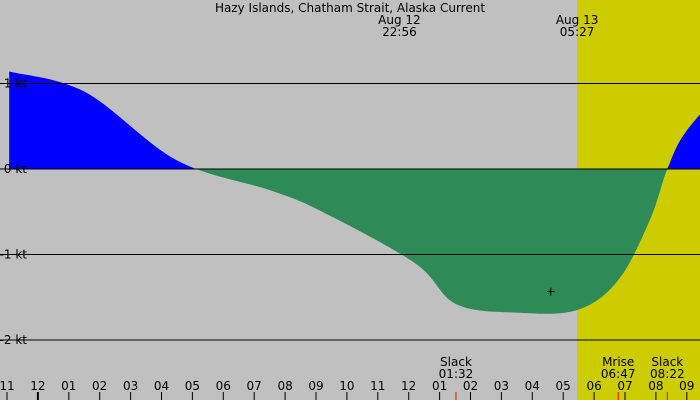  I want to click on y-tick-label: -1 kt, so click(13, 255).